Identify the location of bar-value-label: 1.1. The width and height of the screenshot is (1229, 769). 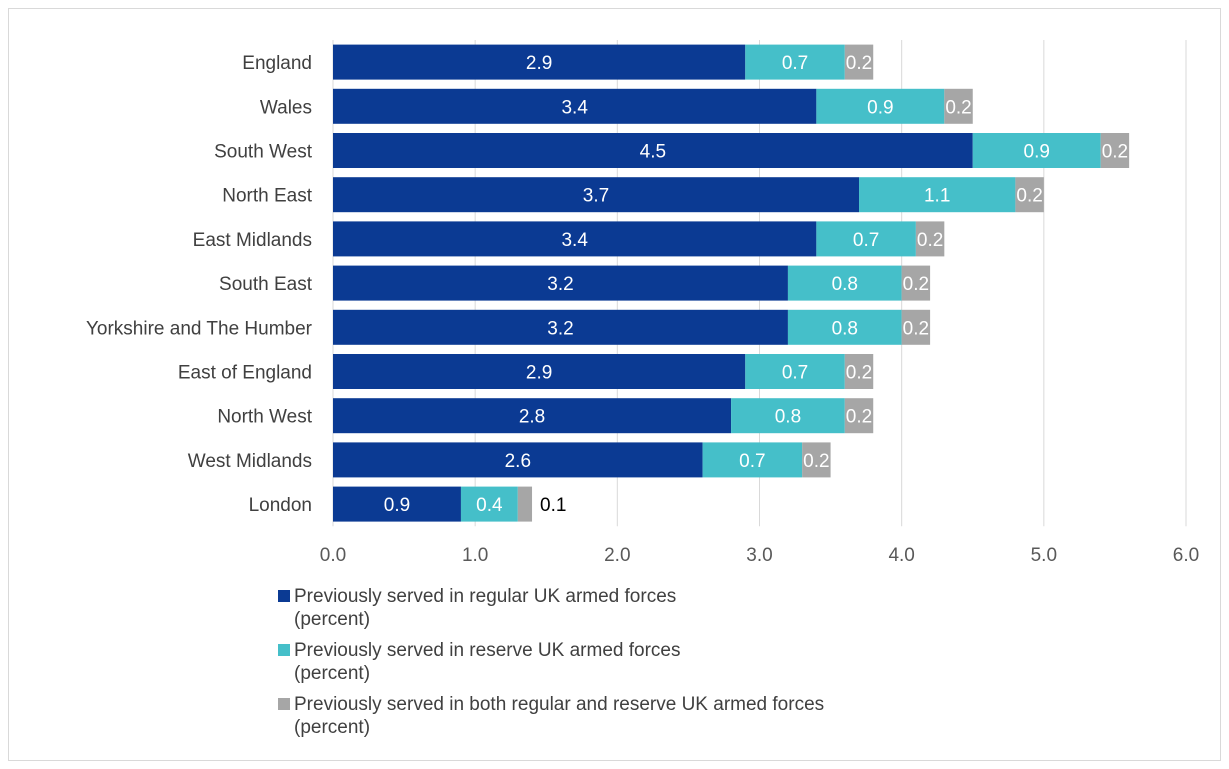
(937, 196).